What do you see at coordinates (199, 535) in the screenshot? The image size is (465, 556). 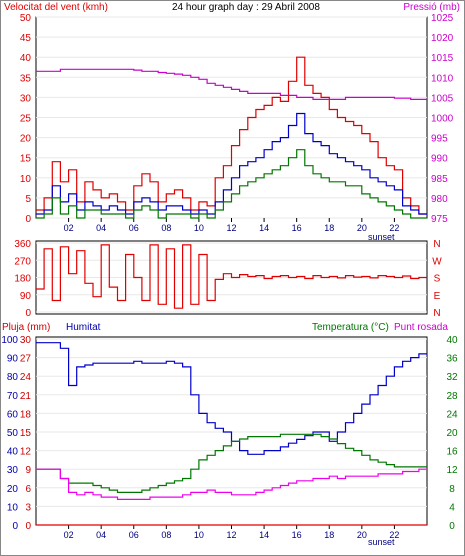 I see `hour-tick-label: 10` at bounding box center [199, 535].